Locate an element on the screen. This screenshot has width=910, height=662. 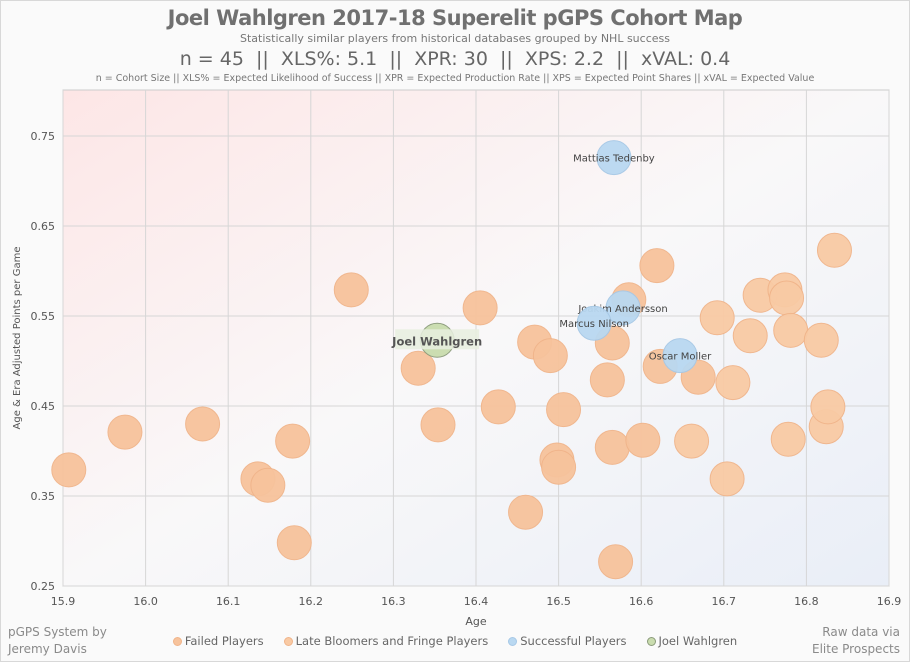
legend-item: Successful Players is located at coordinates (567, 641).